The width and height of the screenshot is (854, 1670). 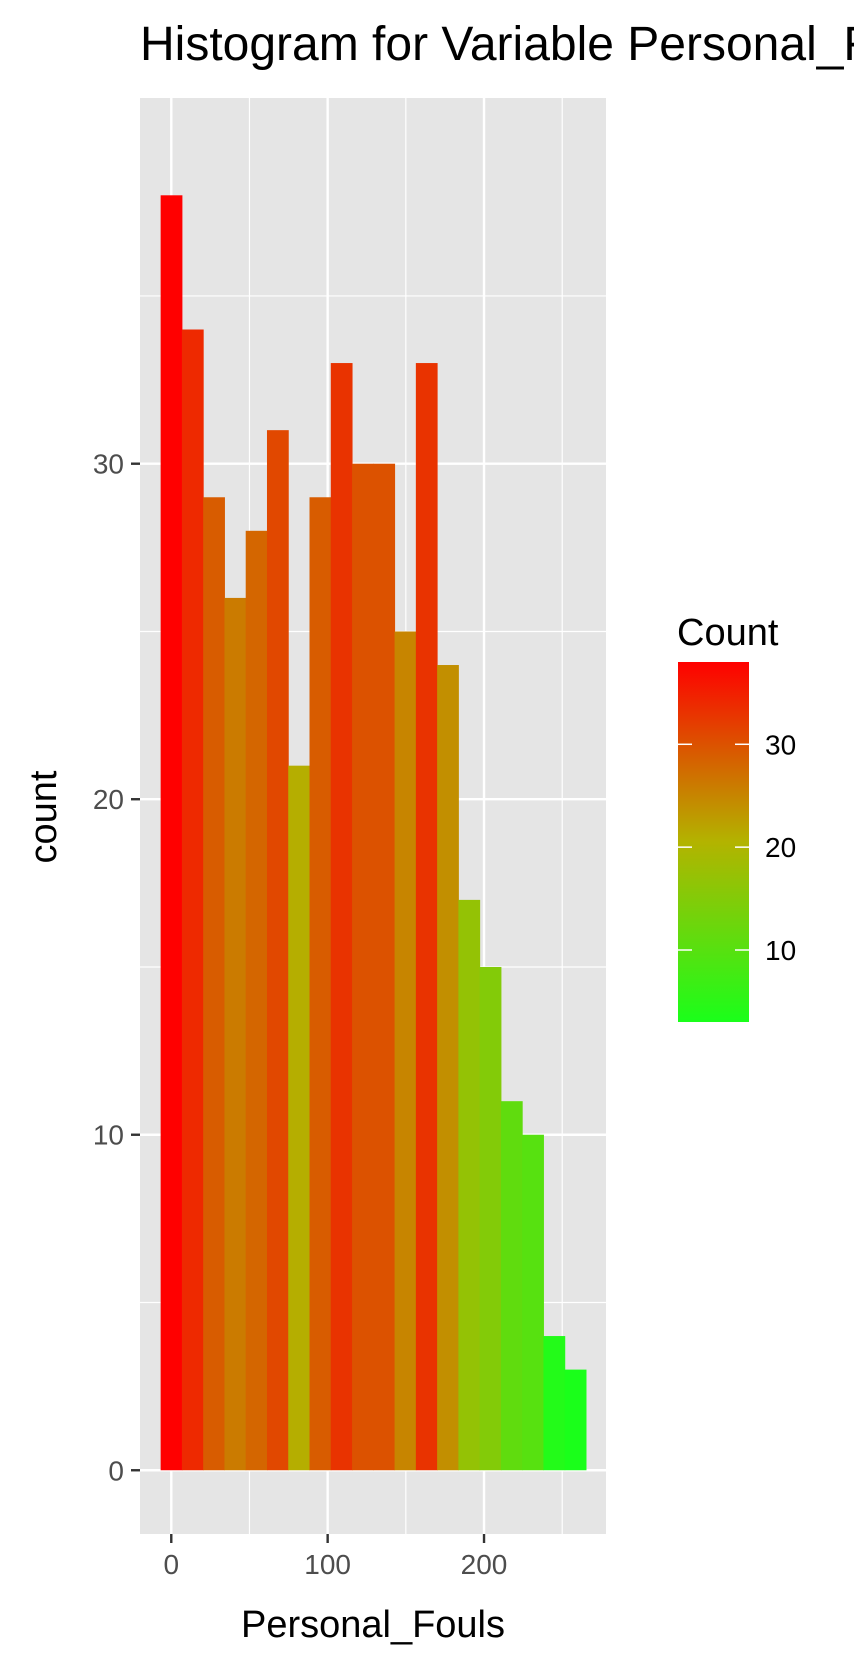 I want to click on legend: Count 10 20 30, so click(x=736, y=817).